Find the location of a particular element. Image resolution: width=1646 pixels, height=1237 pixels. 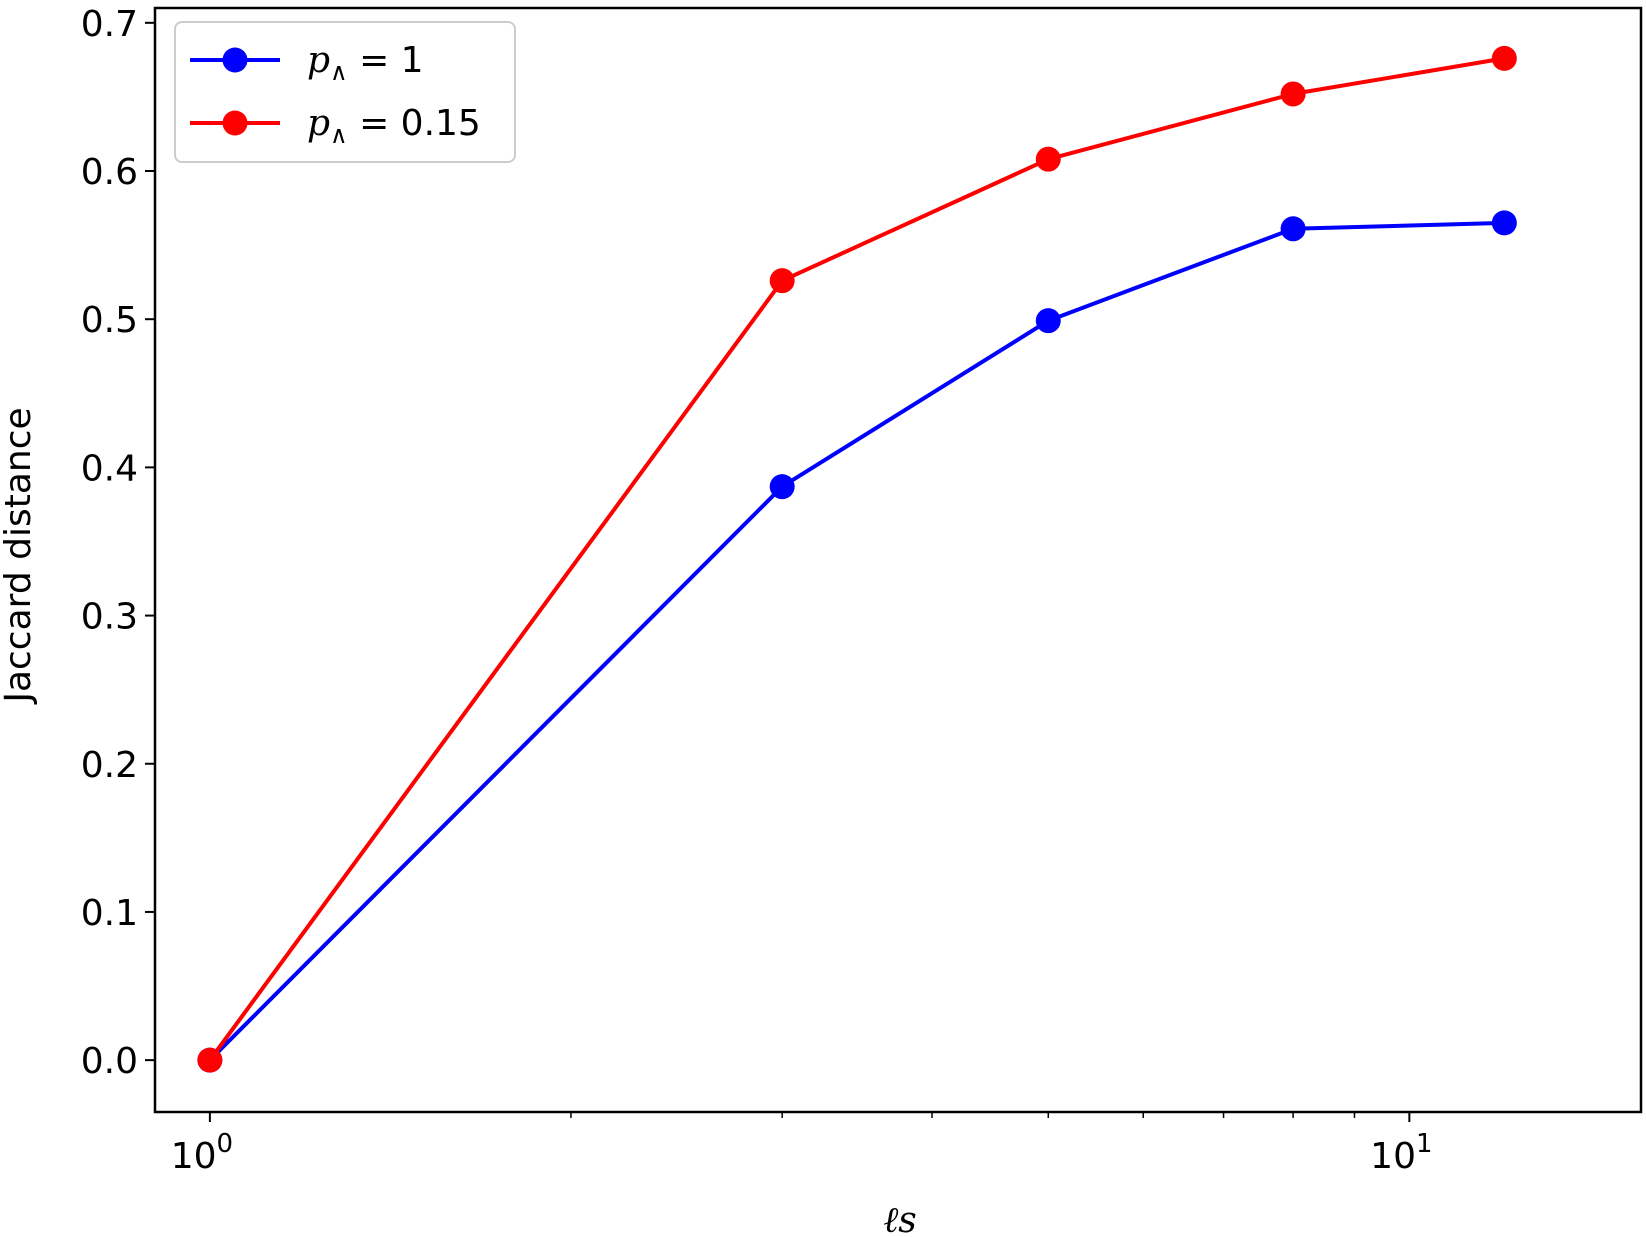

y-tick-label: 0.5 is located at coordinates (109, 320).